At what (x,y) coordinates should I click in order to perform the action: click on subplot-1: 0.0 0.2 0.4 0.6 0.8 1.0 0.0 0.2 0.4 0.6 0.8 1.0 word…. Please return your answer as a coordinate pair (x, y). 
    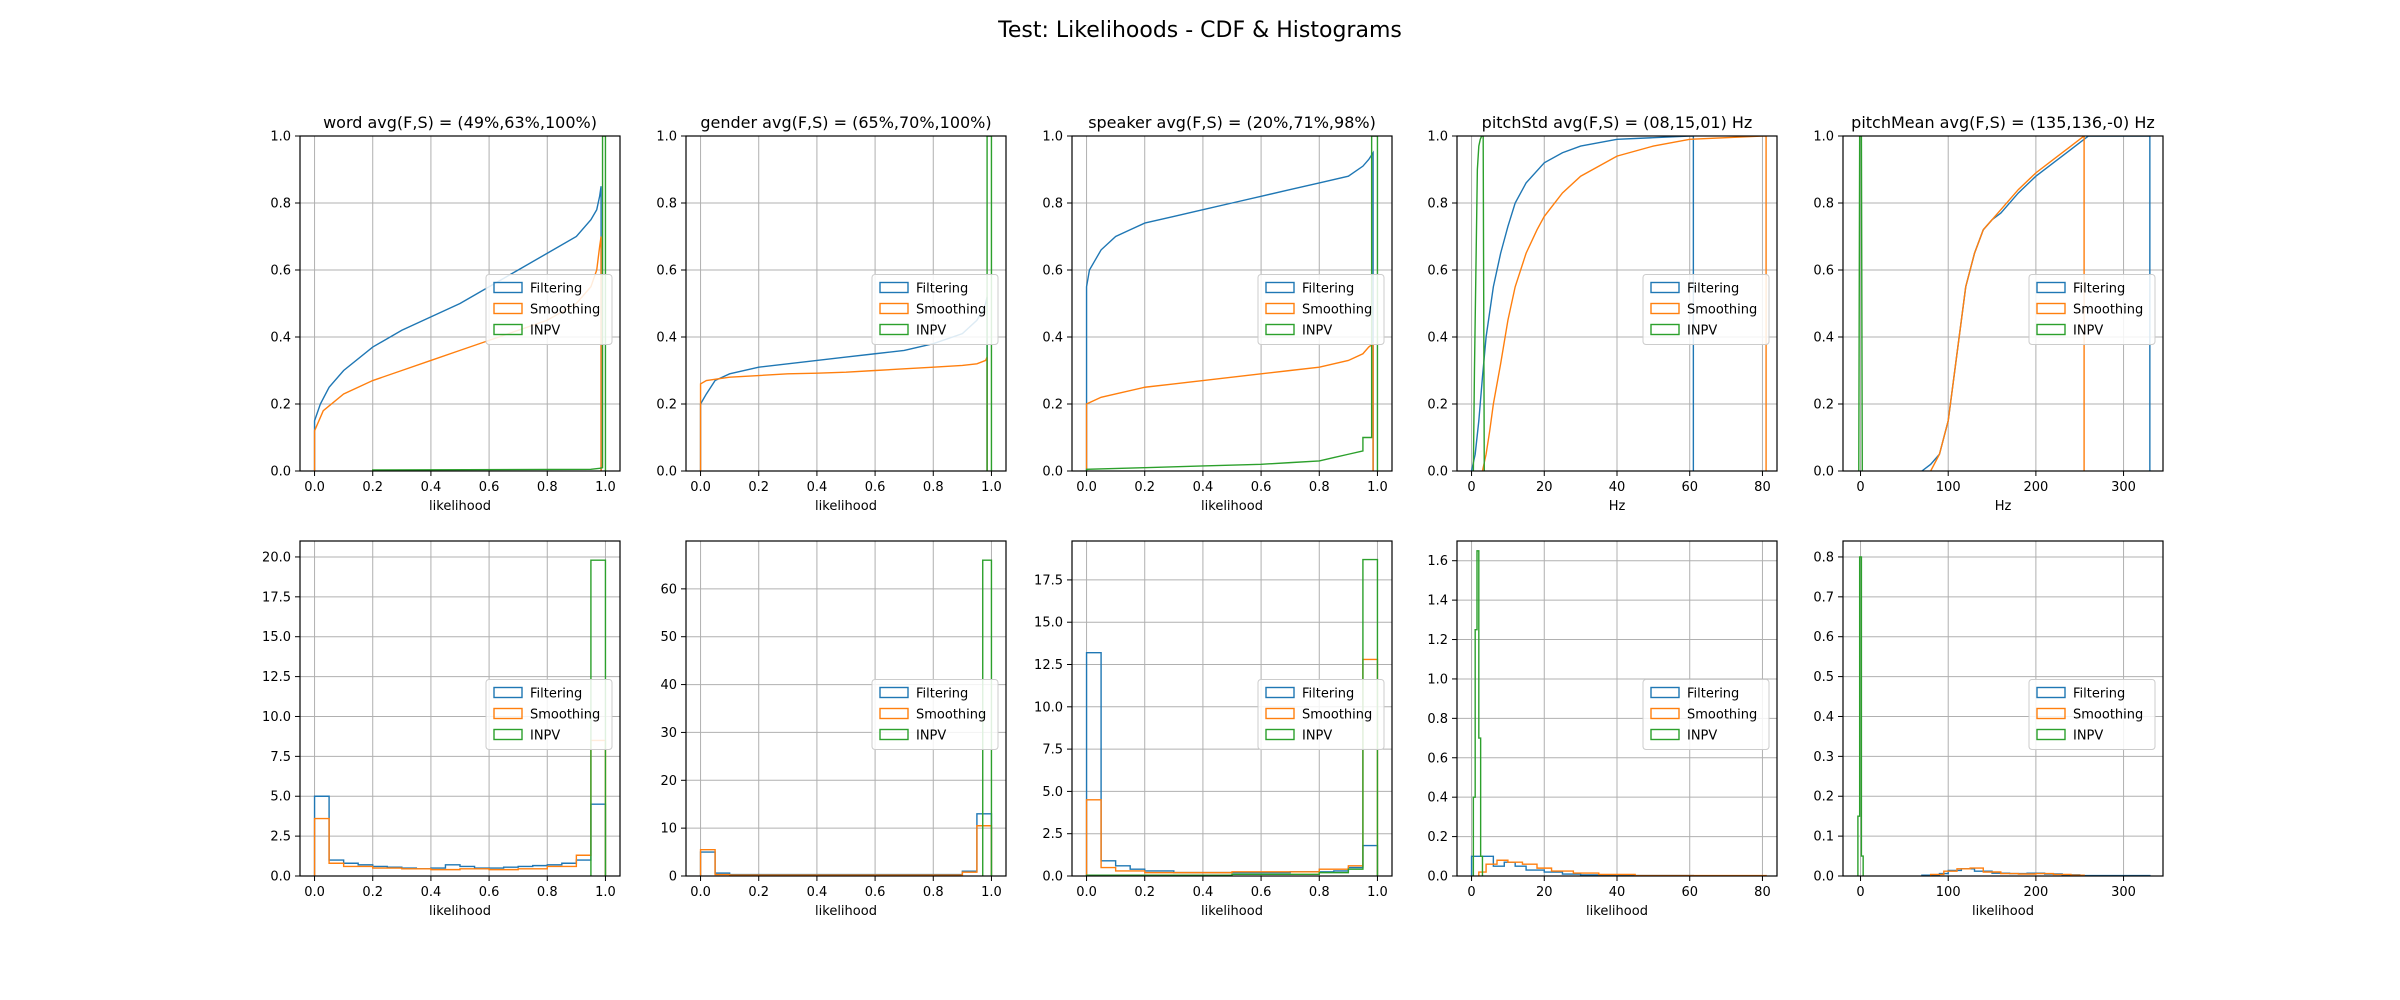
    Looking at the image, I should click on (445, 313).